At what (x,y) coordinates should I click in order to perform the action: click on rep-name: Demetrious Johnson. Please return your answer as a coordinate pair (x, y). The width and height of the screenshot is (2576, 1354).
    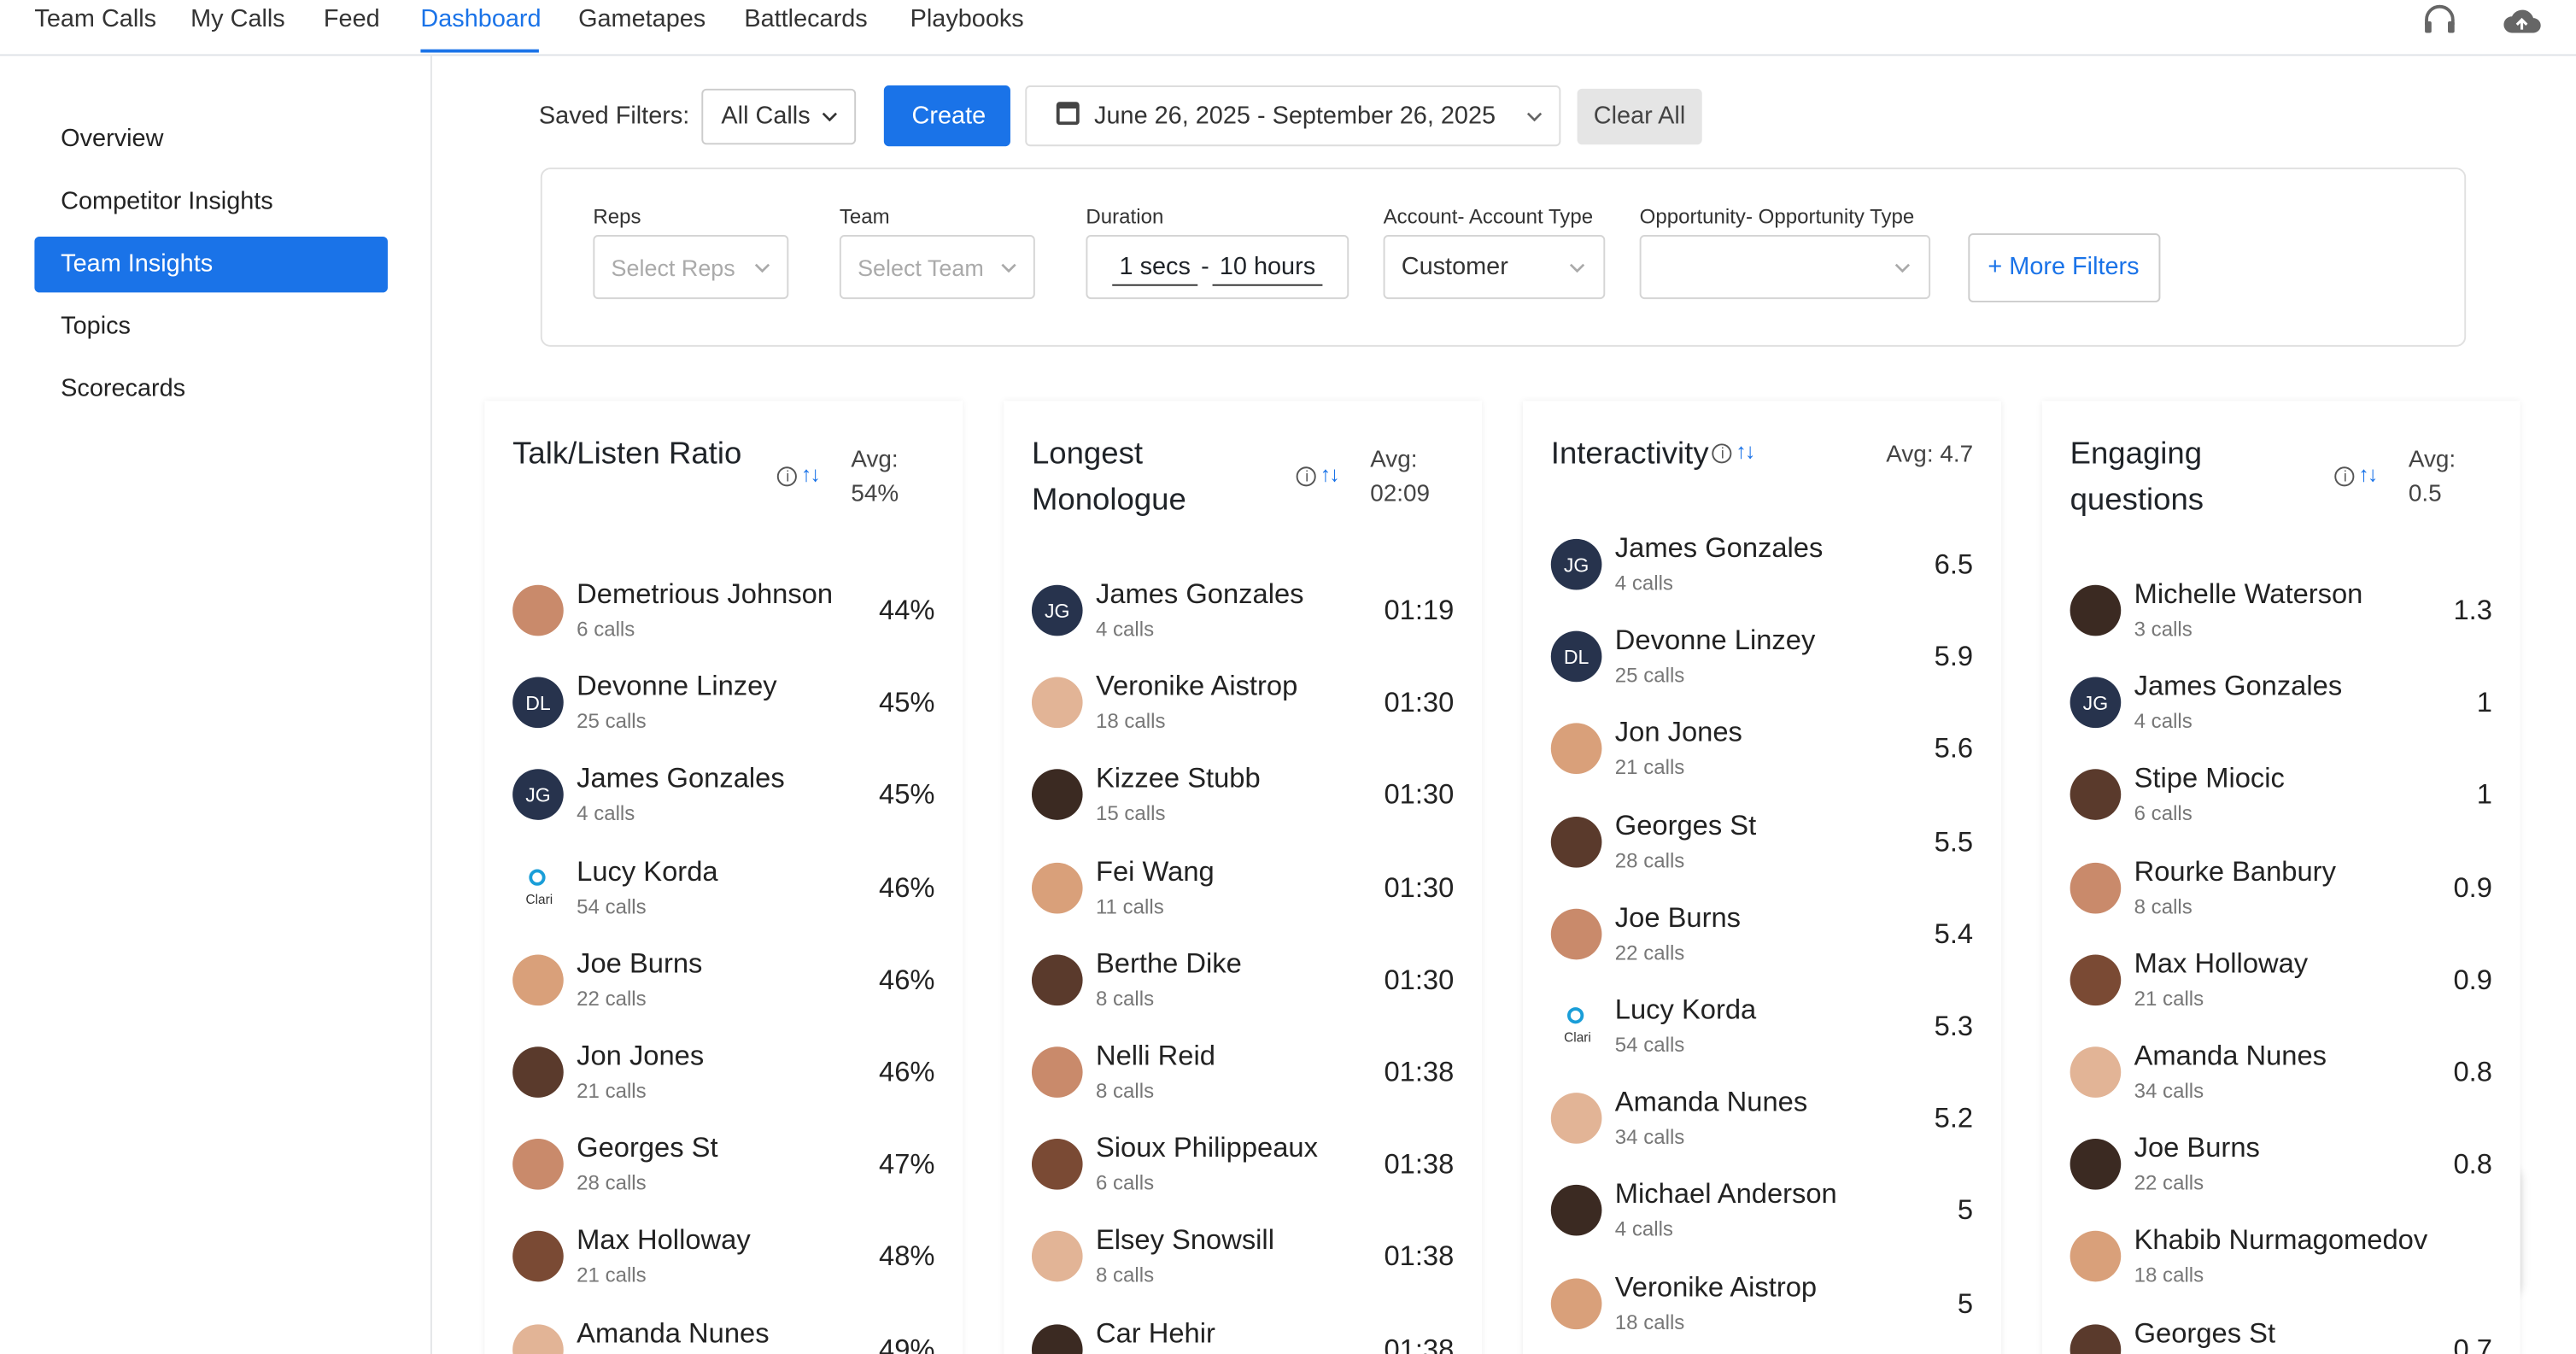
    Looking at the image, I should click on (705, 594).